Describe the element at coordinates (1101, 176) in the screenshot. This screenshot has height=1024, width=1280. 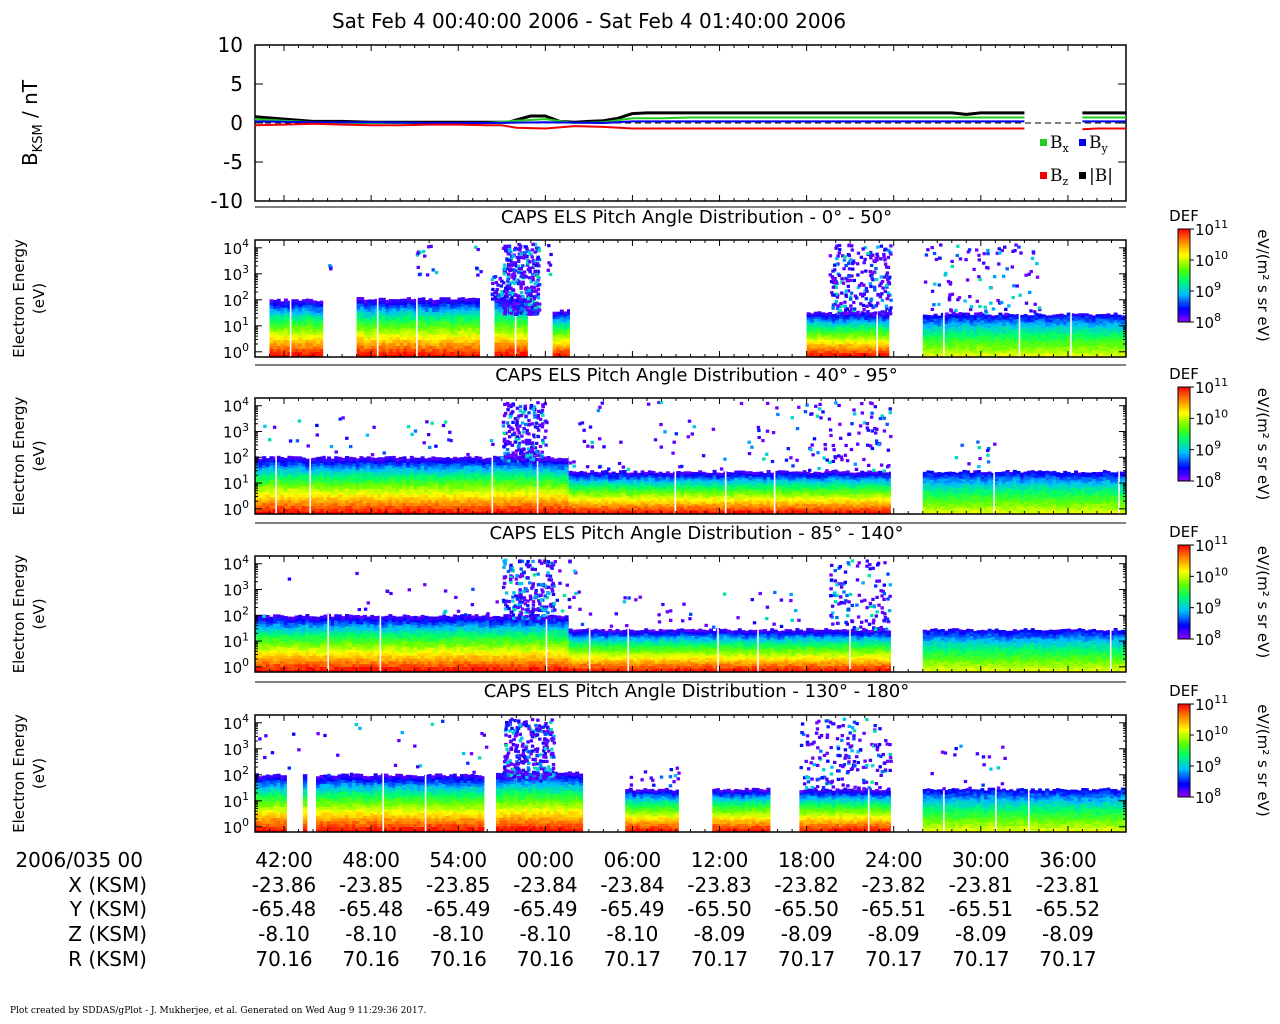
I see `legend-label-bmag: |B|` at that location.